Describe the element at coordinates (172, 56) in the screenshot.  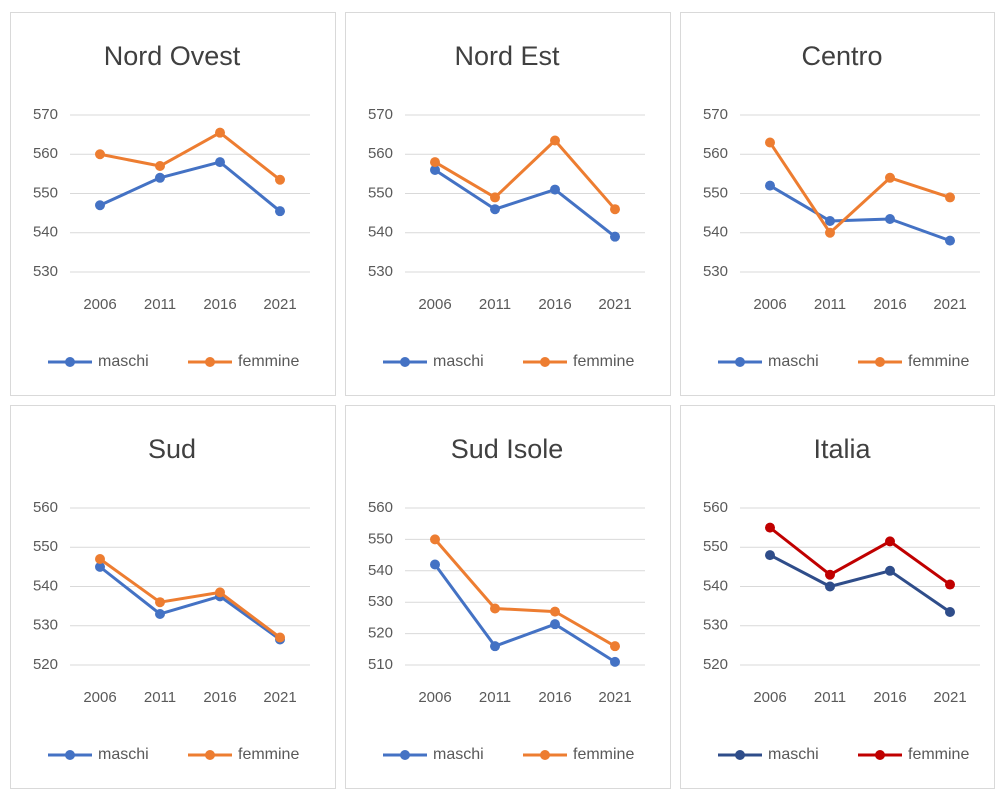
I see `chart-title: Nord Ovest` at that location.